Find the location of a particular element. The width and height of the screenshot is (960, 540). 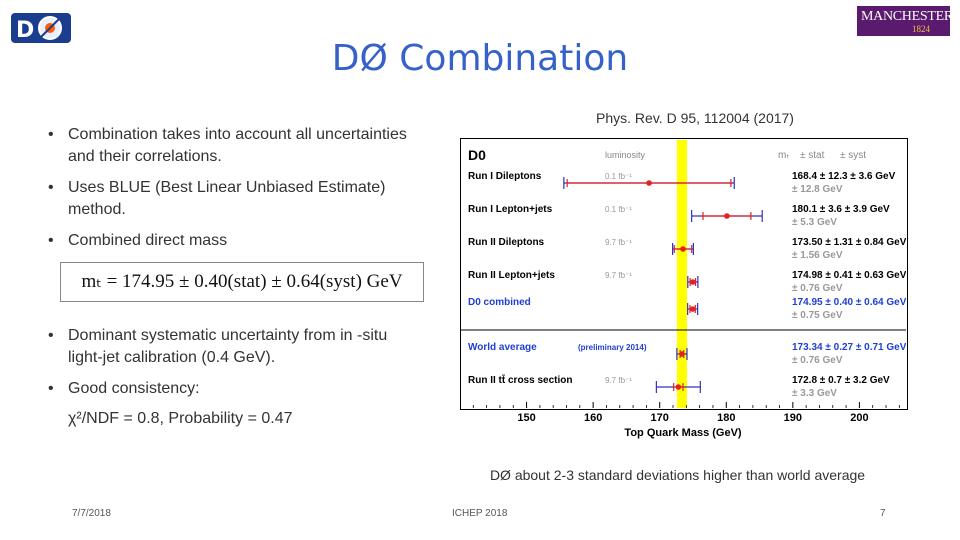

chi2-text: χ²/NDF = 0.8, Probability = 0.47 is located at coordinates (180, 418).